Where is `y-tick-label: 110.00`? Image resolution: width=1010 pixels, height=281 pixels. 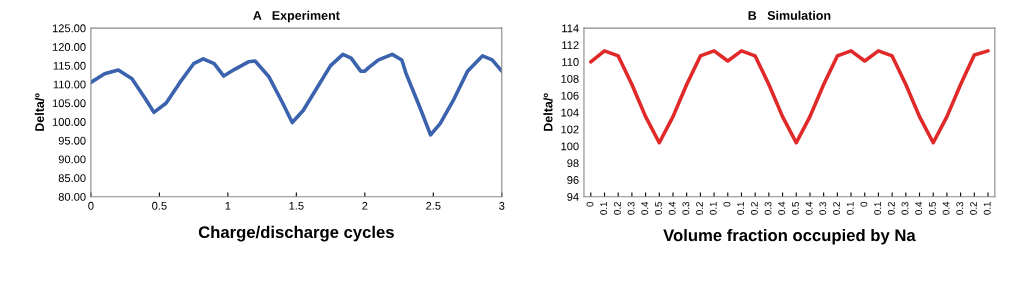 y-tick-label: 110.00 is located at coordinates (69, 84).